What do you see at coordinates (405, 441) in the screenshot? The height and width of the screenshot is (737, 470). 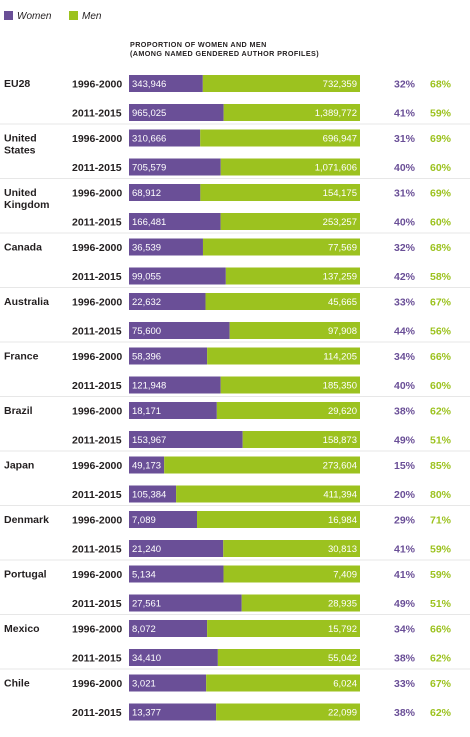 I see `women-percent: 49%` at bounding box center [405, 441].